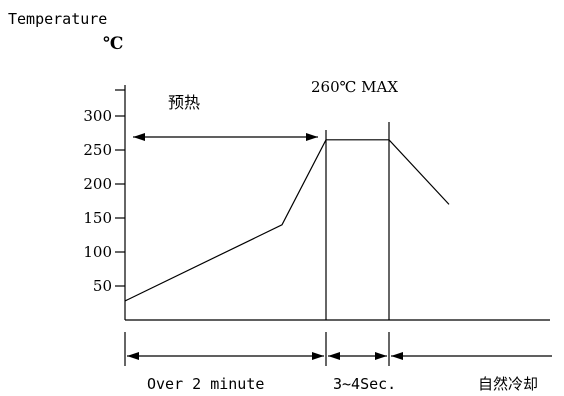 This screenshot has height=396, width=564. I want to click on phase-label-cooling: 自然冷却, so click(508, 384).